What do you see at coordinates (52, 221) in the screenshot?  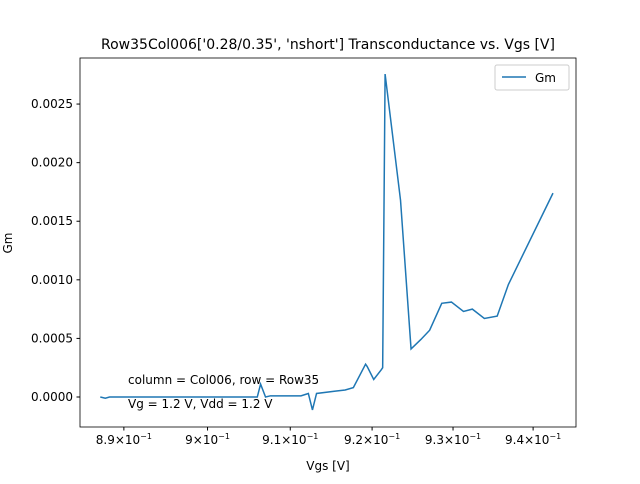 I see `y-tick-label: 0.0015` at bounding box center [52, 221].